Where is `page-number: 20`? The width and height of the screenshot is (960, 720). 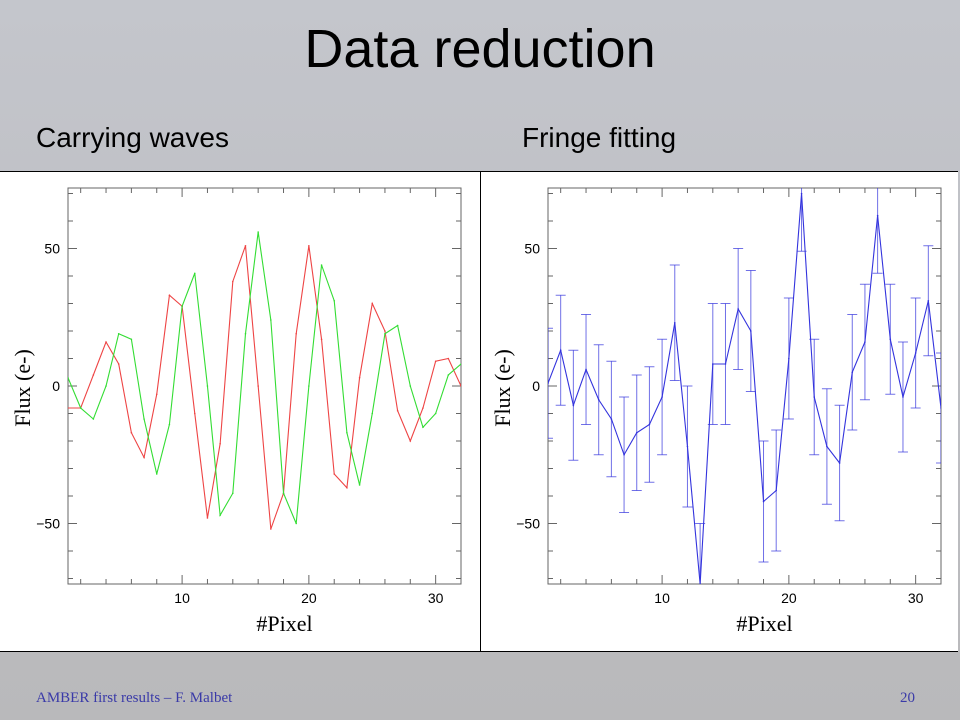
page-number: 20 is located at coordinates (907, 698).